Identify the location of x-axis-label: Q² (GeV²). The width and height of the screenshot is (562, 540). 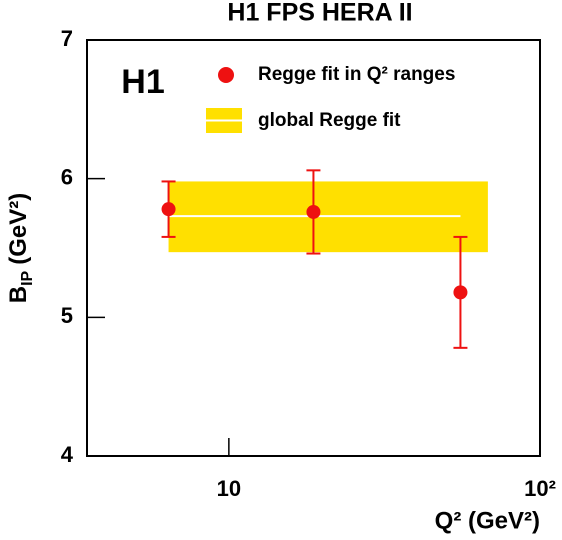
(487, 520).